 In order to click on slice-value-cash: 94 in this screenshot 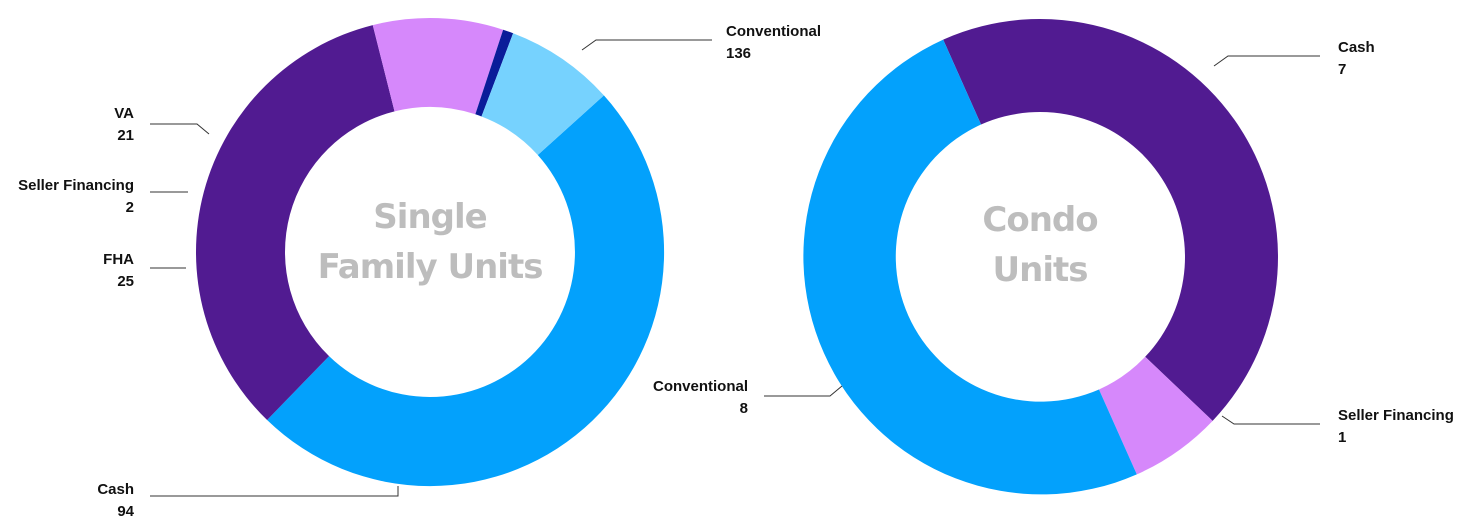, I will do `click(125, 510)`.